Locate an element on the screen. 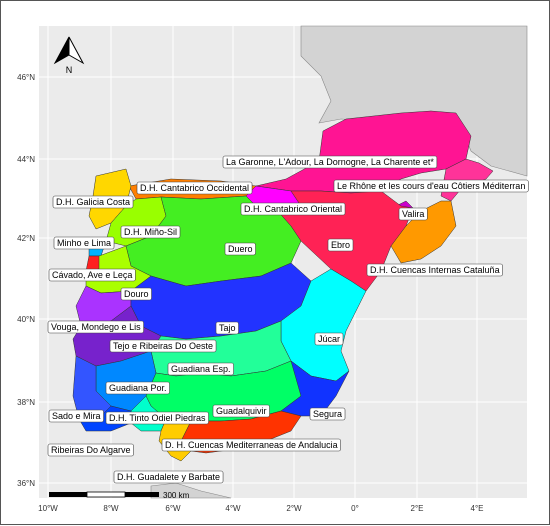  region-label: Guadiana Esp. is located at coordinates (200, 369).